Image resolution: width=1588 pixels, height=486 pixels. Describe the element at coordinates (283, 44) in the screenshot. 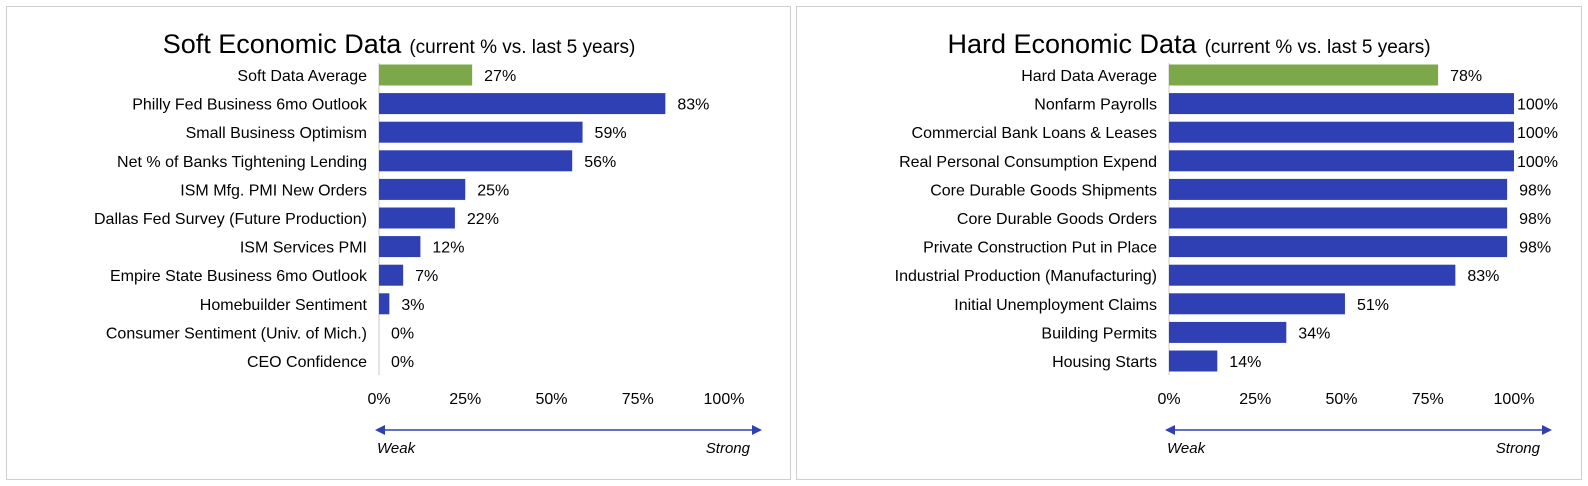

I see `chart-title-main: Soft Economic Data` at that location.